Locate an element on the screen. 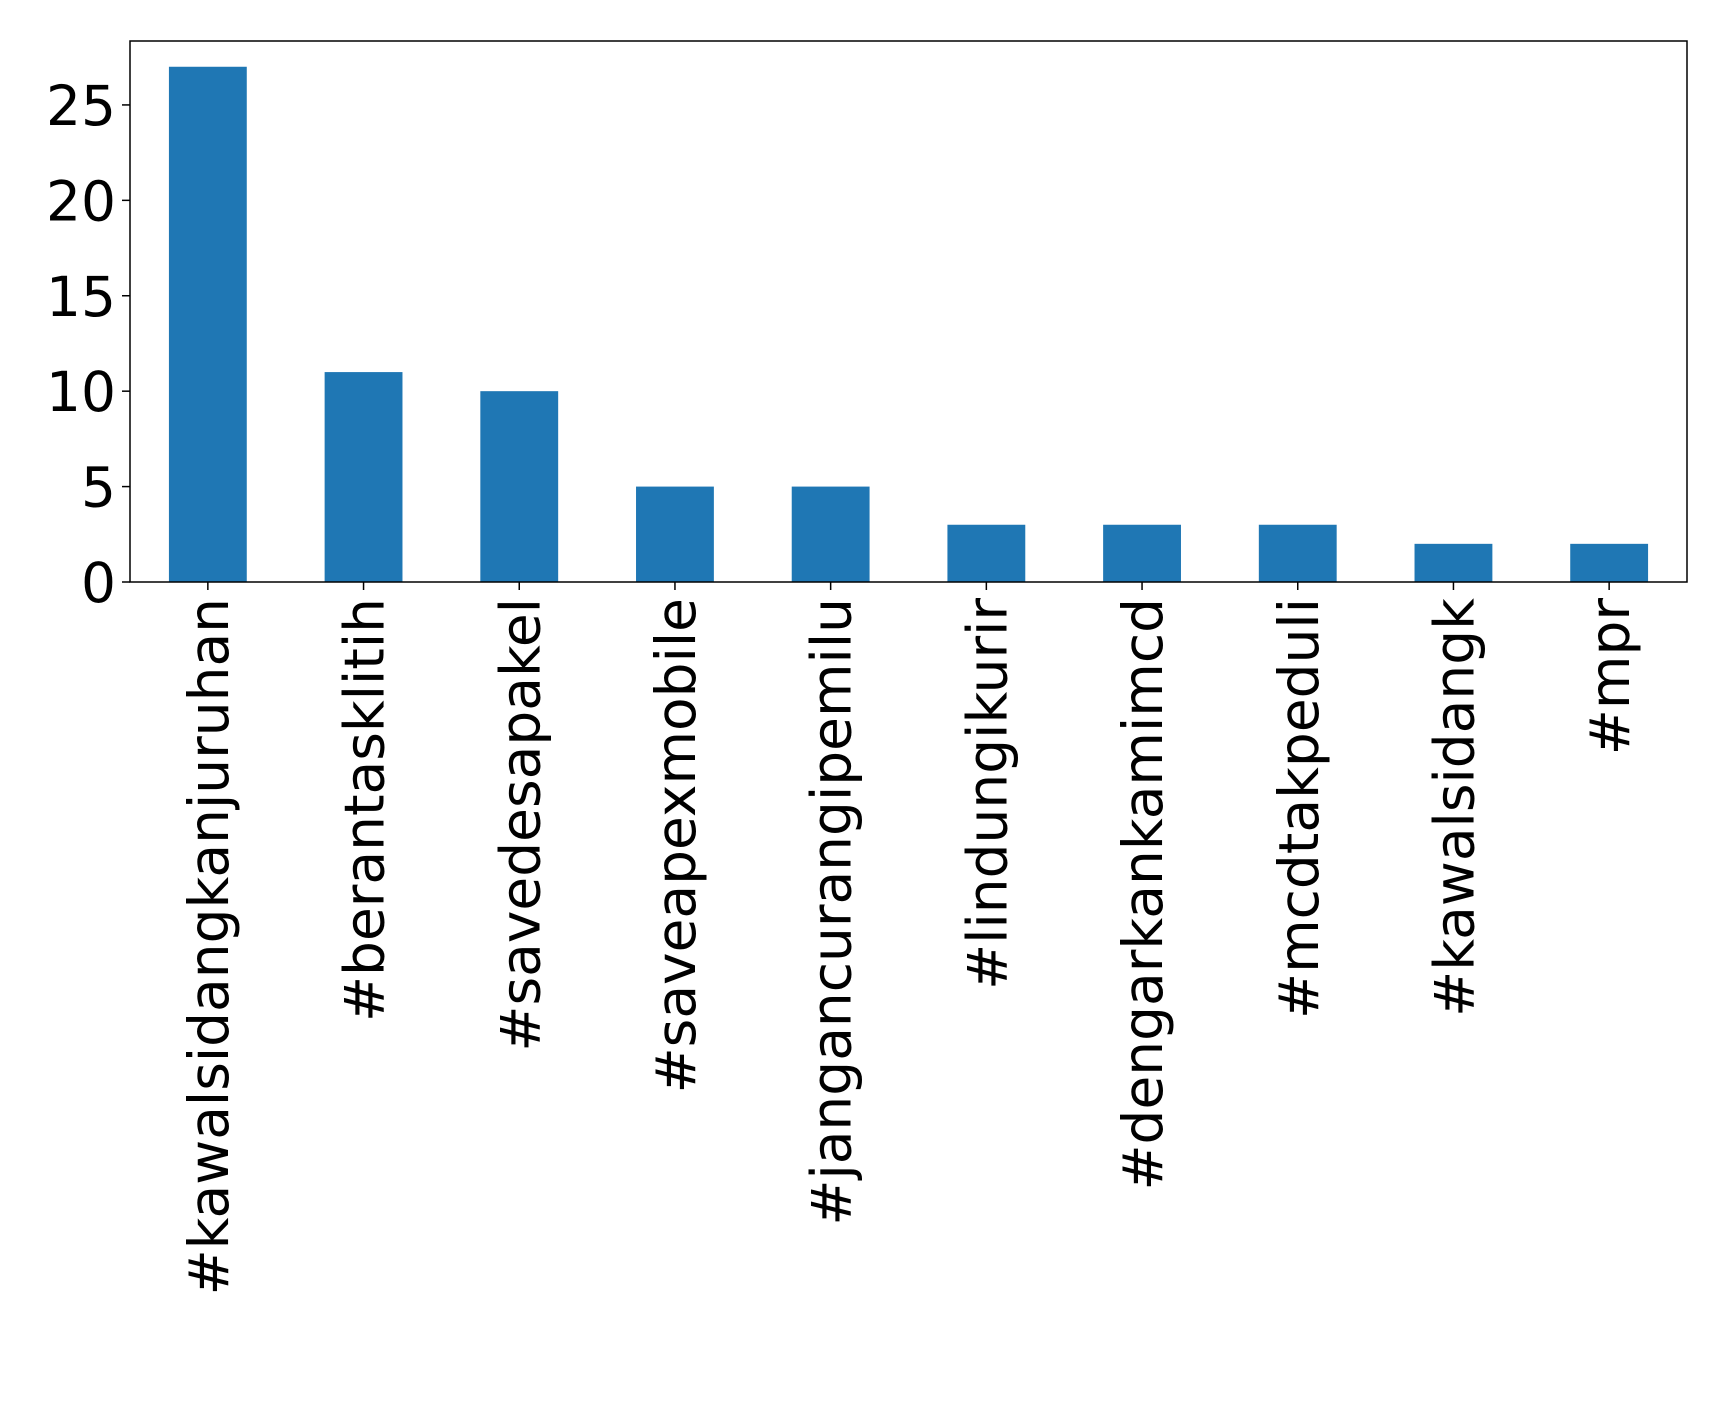 The image size is (1719, 1420). x-tick-label: #kawalsidangk is located at coordinates (1454, 807).